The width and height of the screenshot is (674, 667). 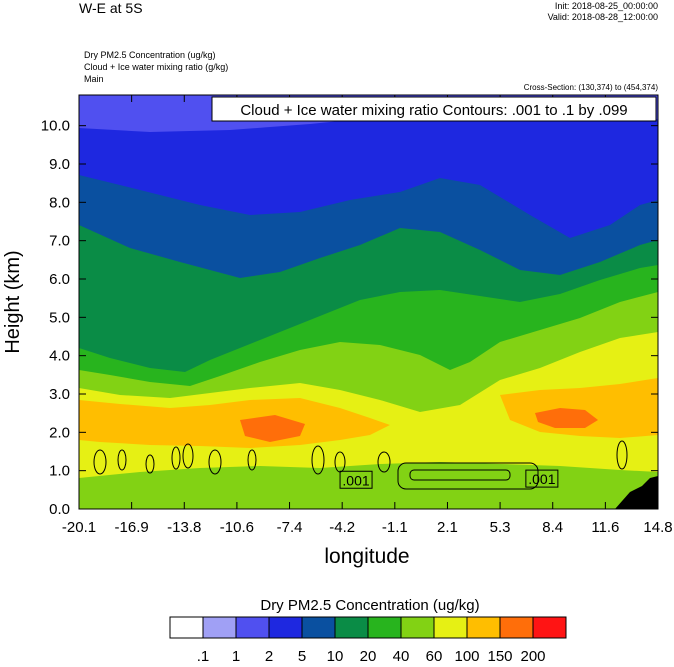 What do you see at coordinates (395, 527) in the screenshot?
I see `x-tick-label: -1.1` at bounding box center [395, 527].